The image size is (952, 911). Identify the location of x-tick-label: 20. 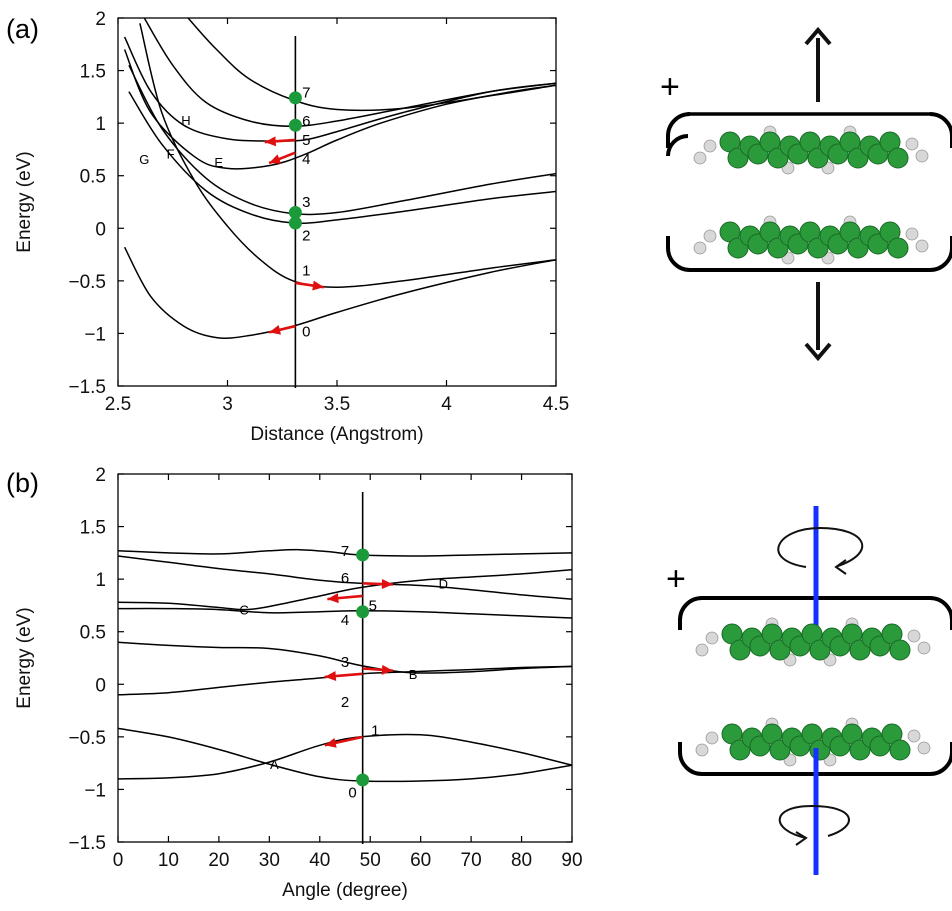
(218, 860).